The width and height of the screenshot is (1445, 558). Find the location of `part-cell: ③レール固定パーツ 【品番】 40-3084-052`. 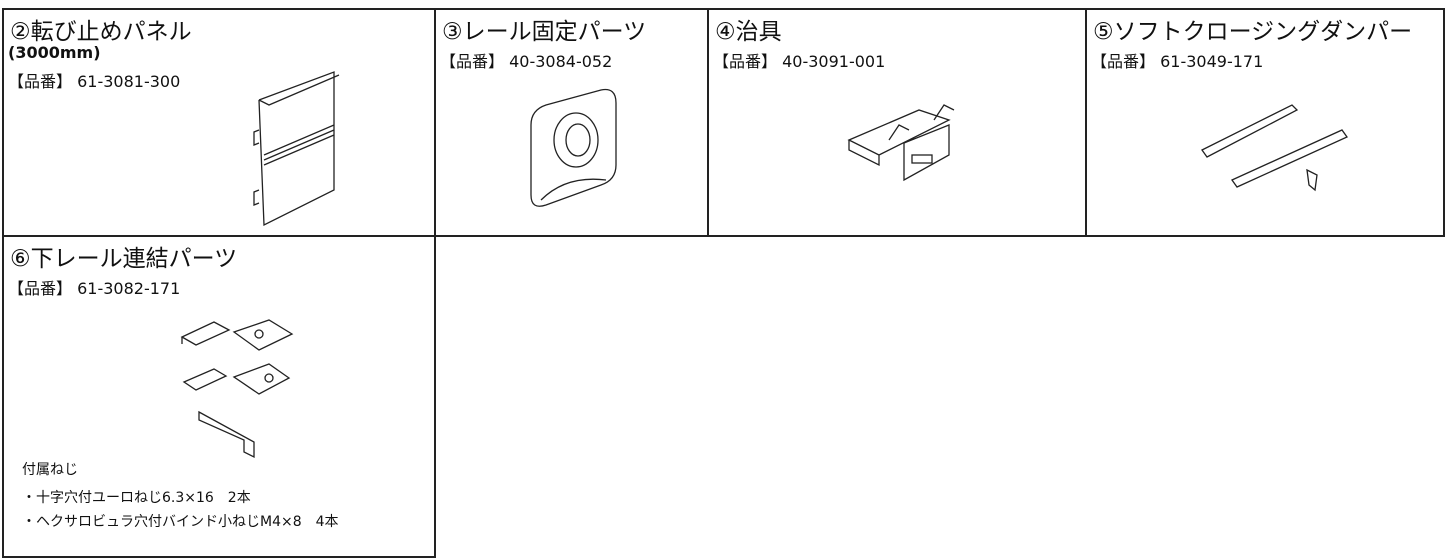

part-cell: ③レール固定パーツ 【品番】 40-3084-052 is located at coordinates (571, 122).